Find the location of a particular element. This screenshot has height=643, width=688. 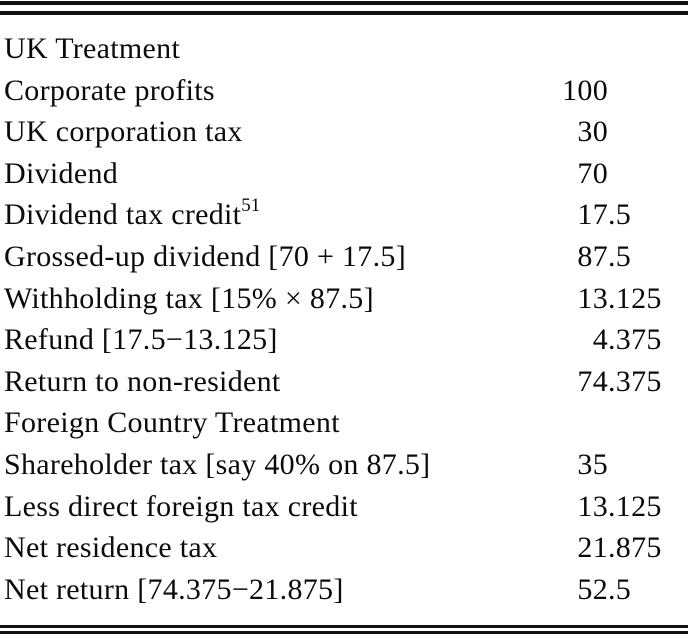

amount-cell: 21.875 is located at coordinates (619, 548).